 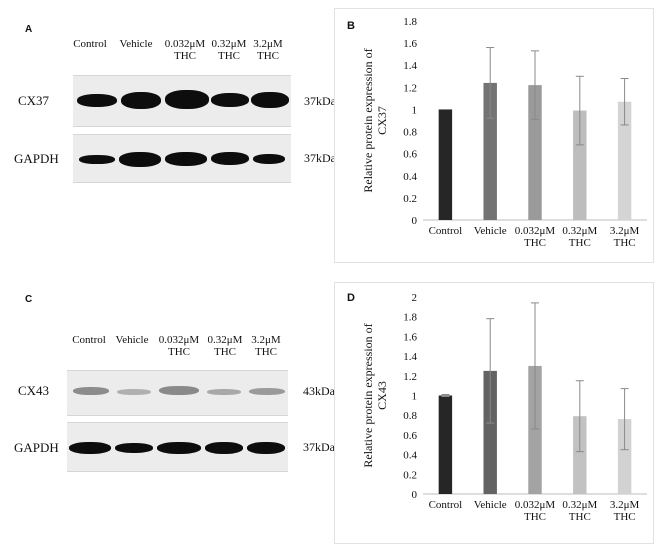 I want to click on chart-b-y-axis-label: CX37, so click(x=382, y=120).